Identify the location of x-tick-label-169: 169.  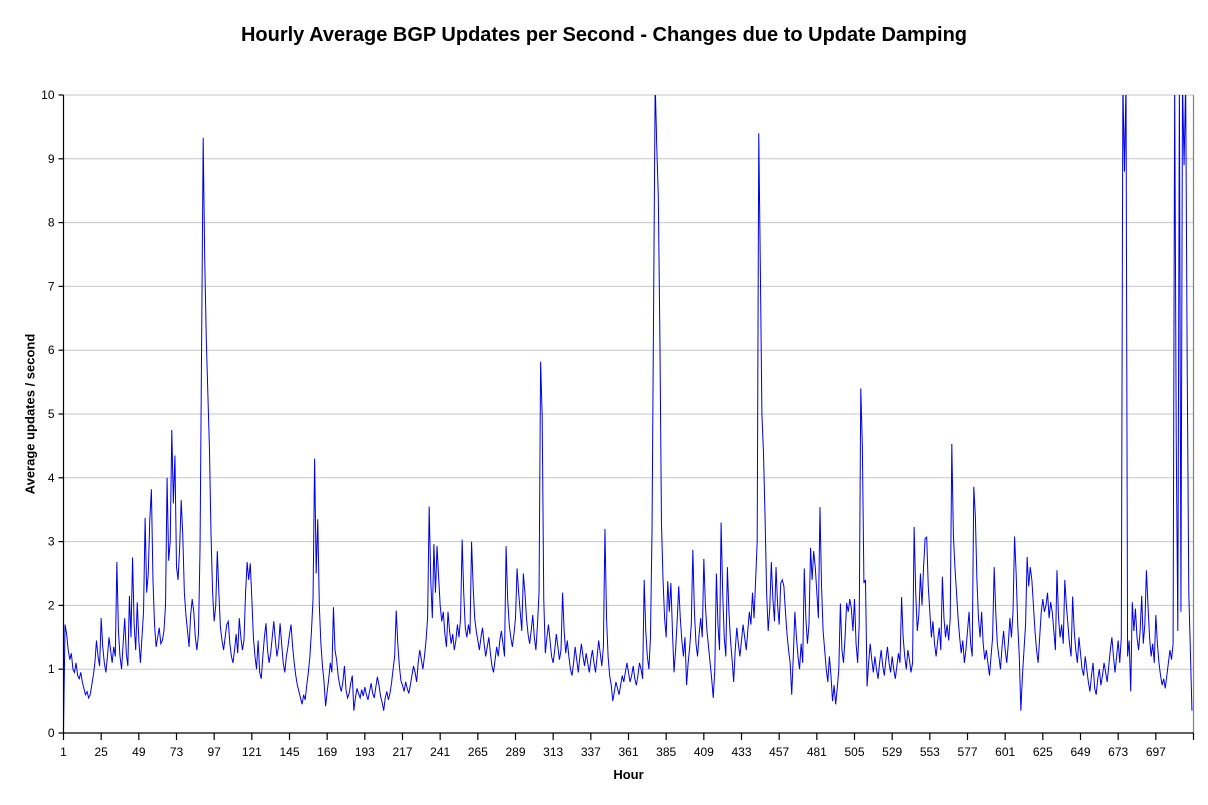
(327, 752).